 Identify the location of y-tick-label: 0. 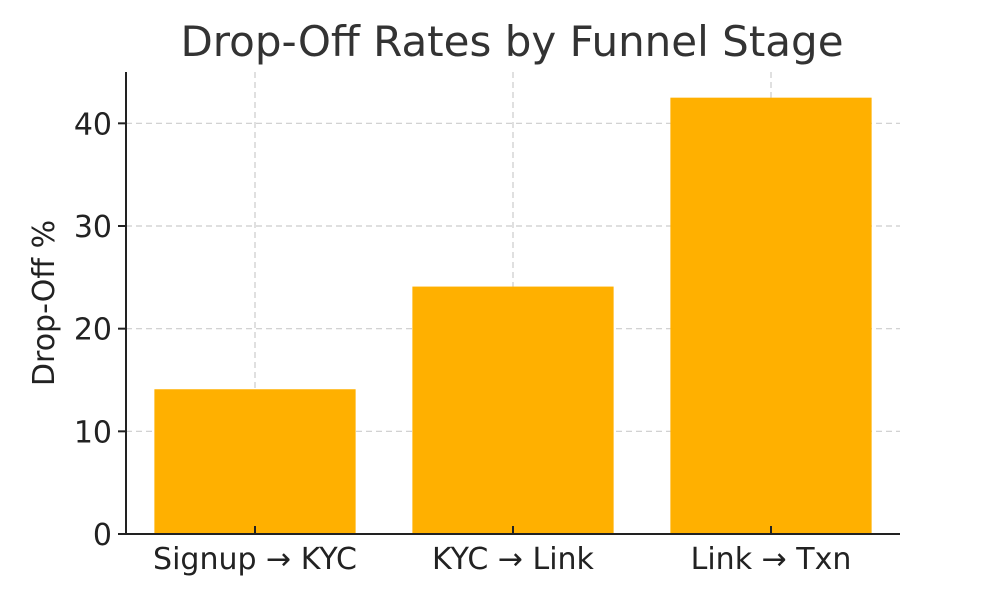
(102, 535).